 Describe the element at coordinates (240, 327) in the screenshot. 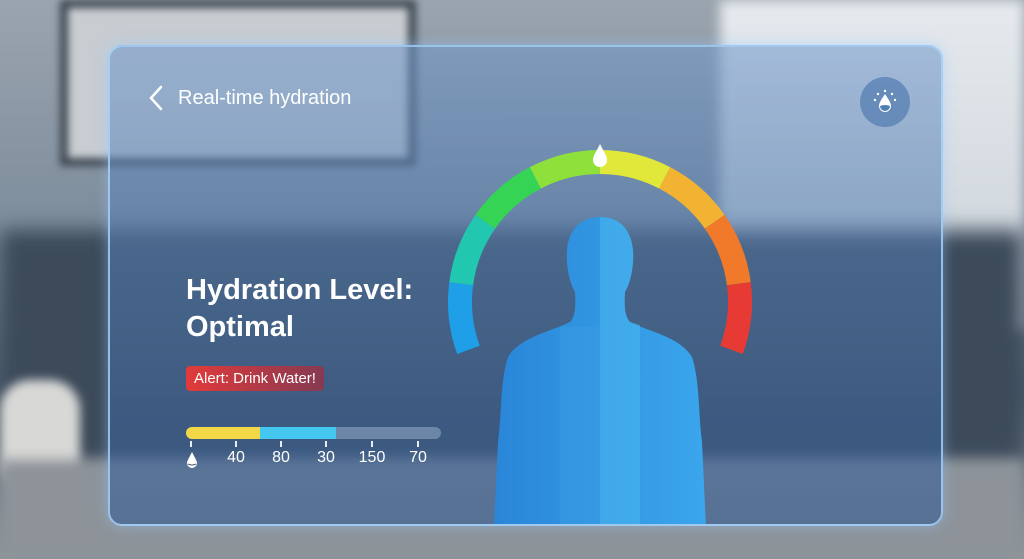

I see `title-line-2: Optimal` at that location.